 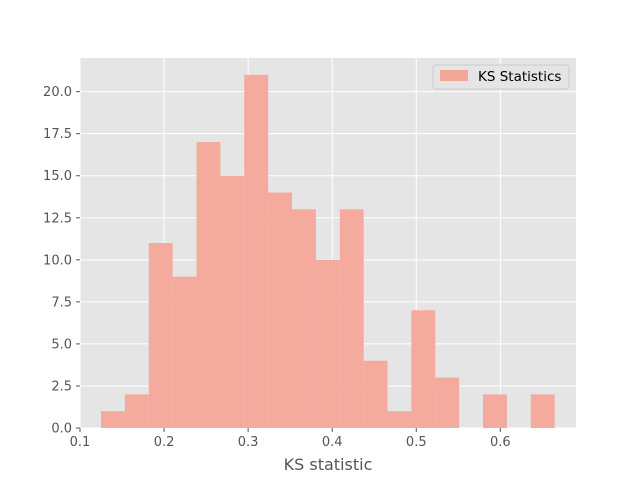 I want to click on legend-swatch, so click(x=454, y=75).